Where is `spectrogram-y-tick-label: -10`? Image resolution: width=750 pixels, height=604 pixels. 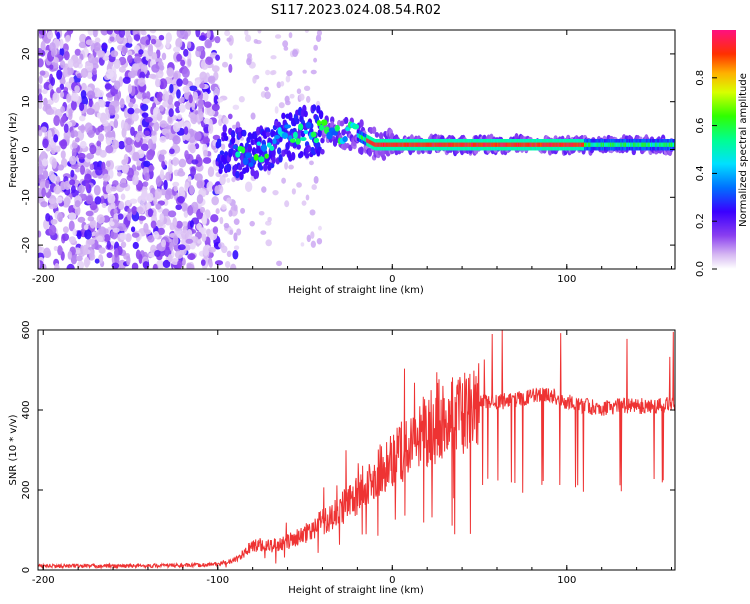
spectrogram-y-tick-label: -10 is located at coordinates (26, 197).